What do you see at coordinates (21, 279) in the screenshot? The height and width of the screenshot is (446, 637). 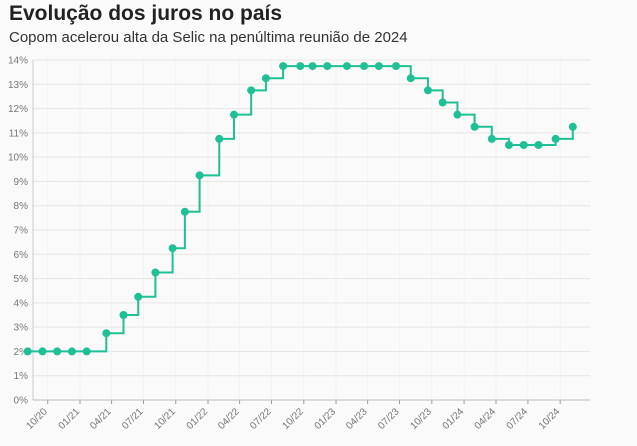 I see `y-tick-label: 5%` at bounding box center [21, 279].